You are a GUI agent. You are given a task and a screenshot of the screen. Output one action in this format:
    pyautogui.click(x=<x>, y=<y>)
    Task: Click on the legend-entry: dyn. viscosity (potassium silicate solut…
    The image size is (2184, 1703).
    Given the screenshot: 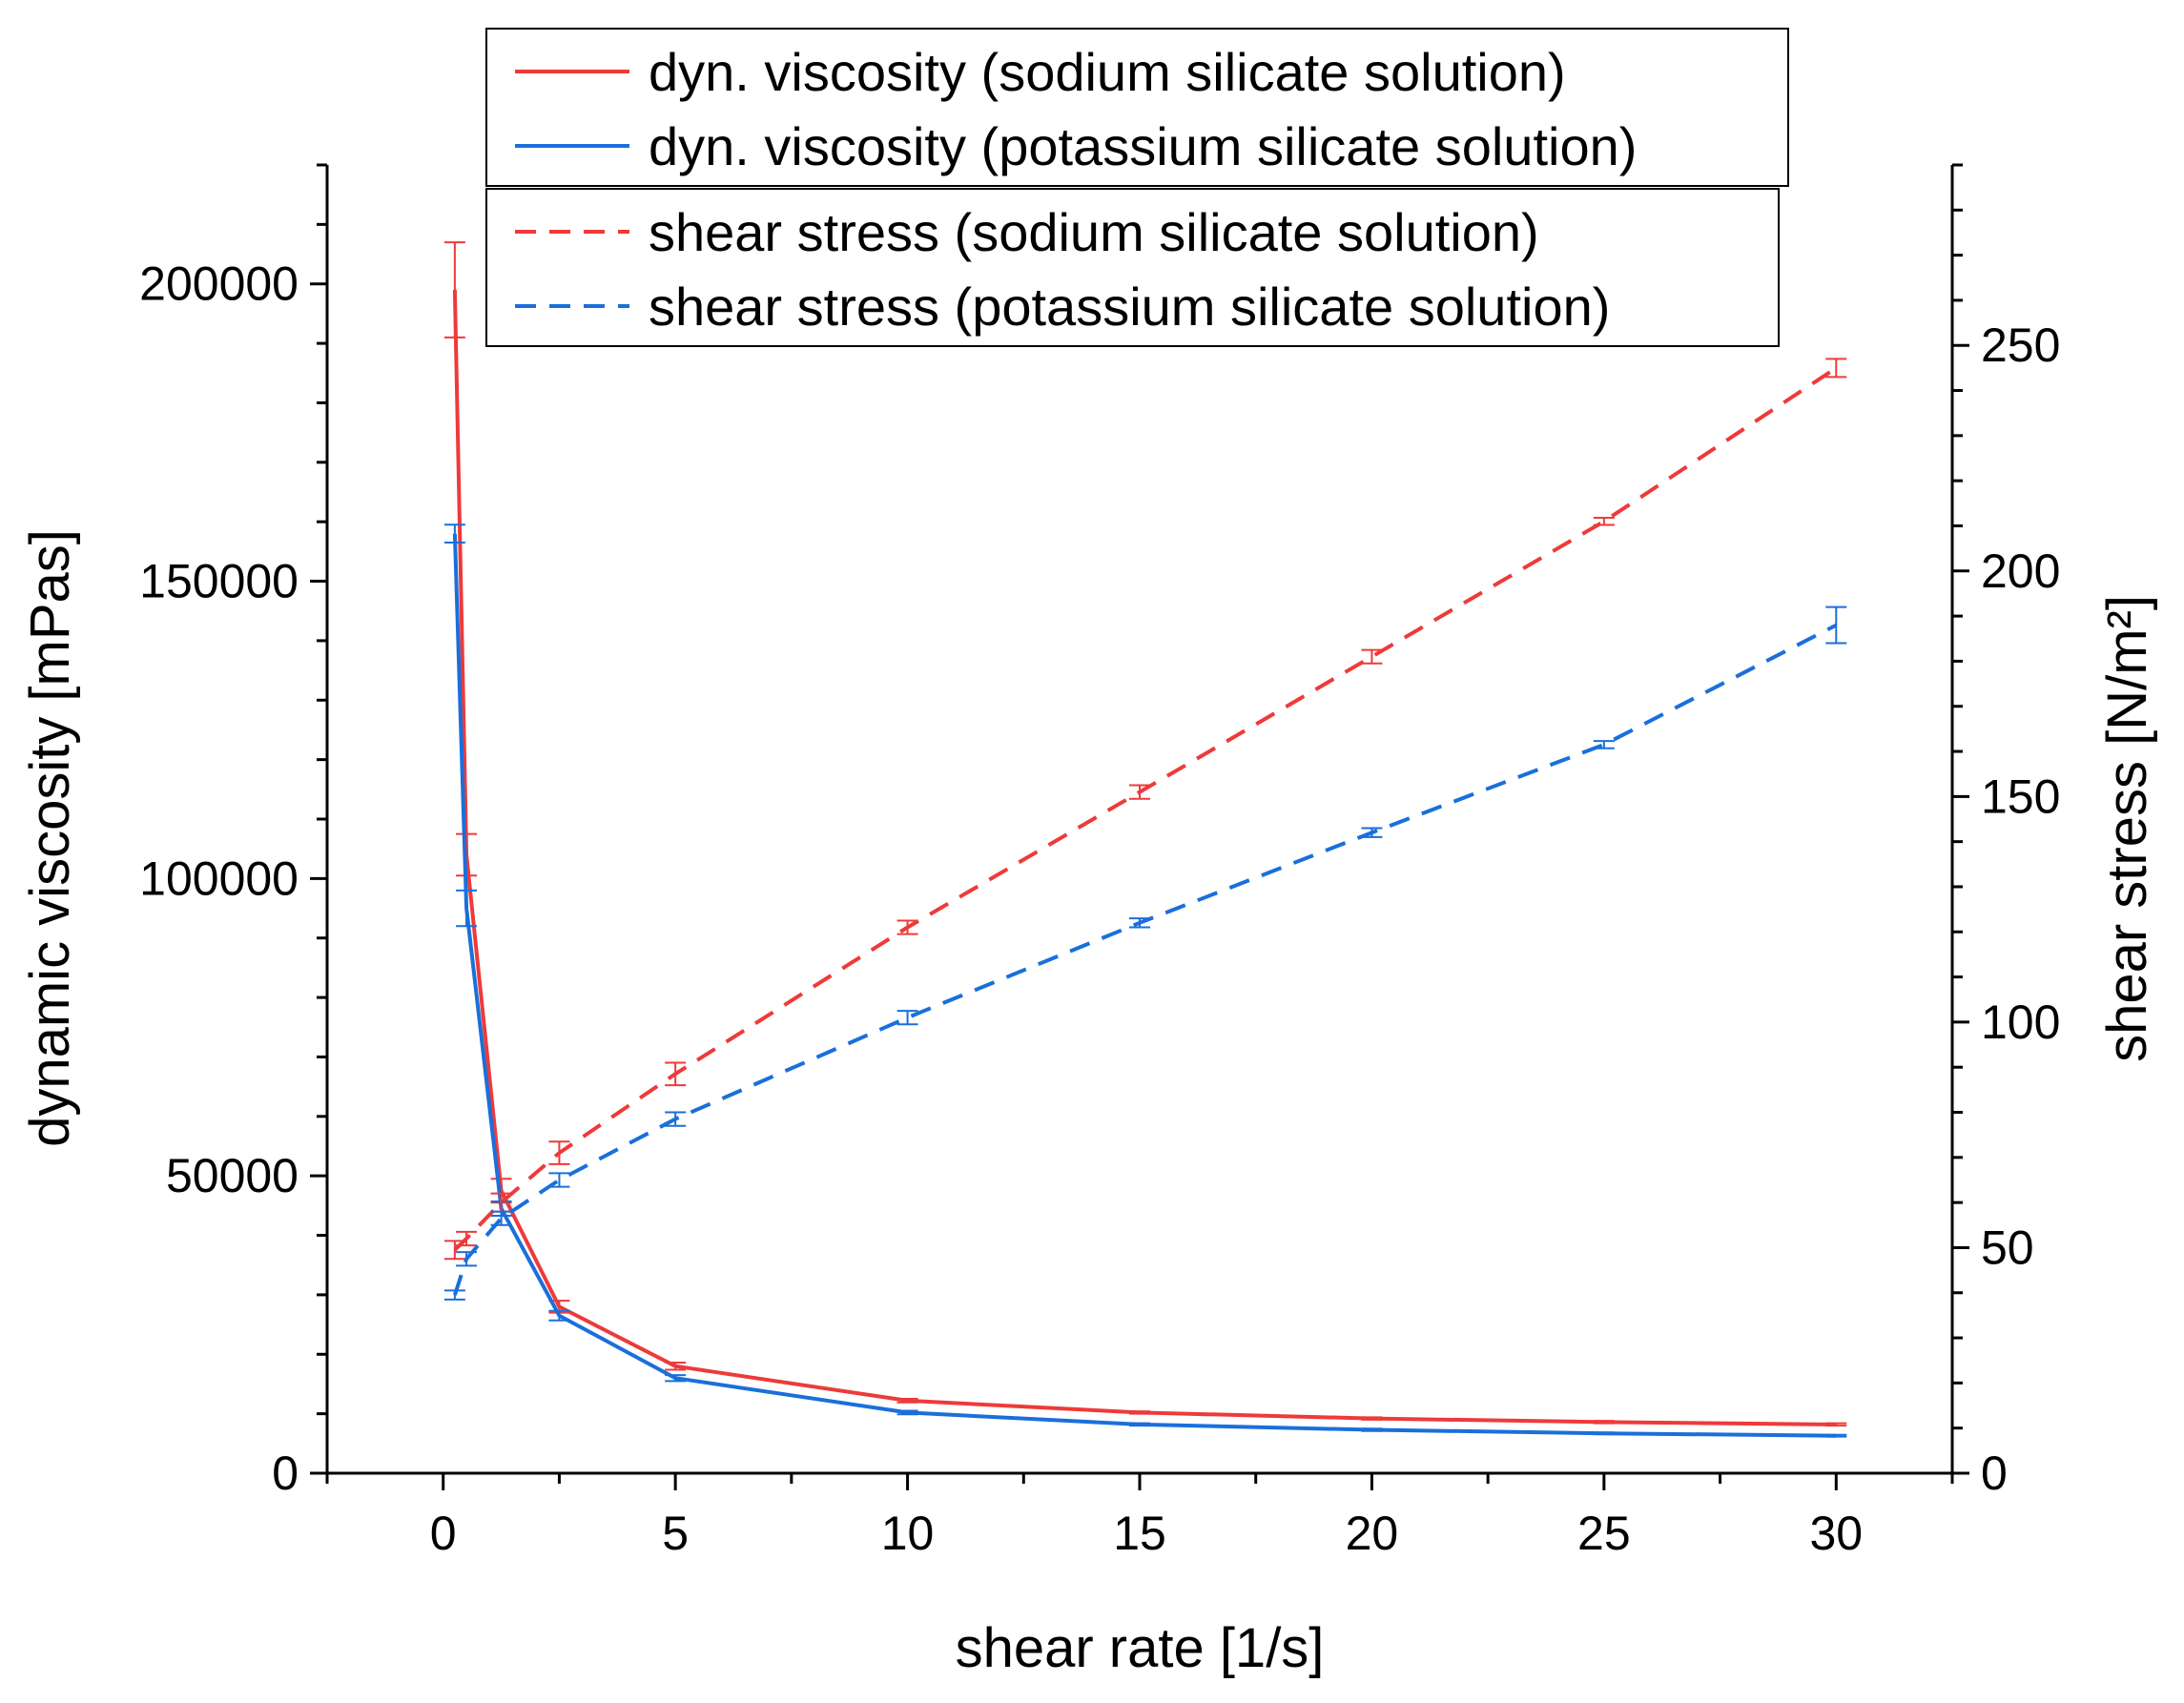 What is the action you would take?
    pyautogui.click(x=1143, y=146)
    